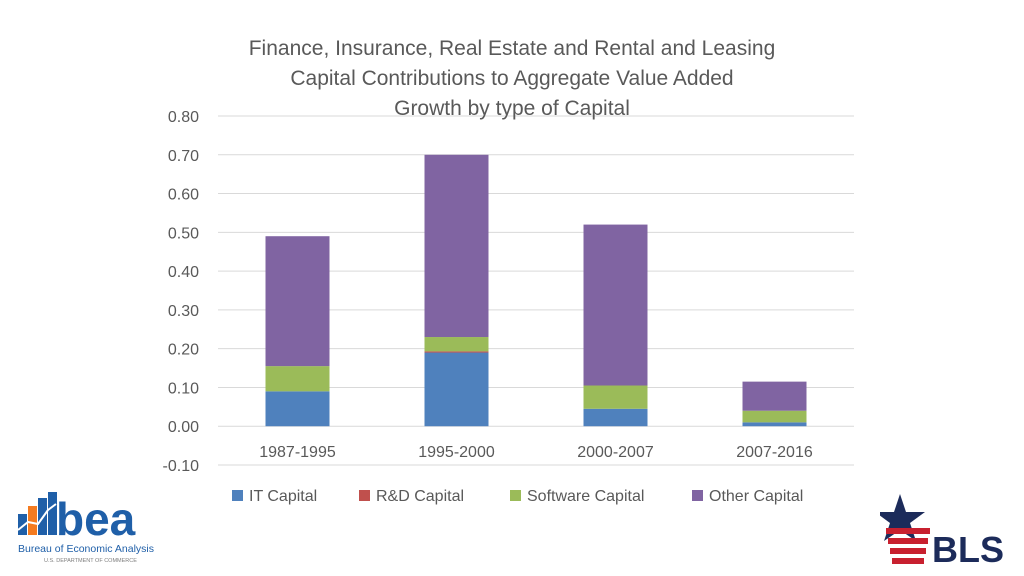 Image resolution: width=1024 pixels, height=576 pixels. I want to click on y-tick-label: 0.60, so click(183, 195).